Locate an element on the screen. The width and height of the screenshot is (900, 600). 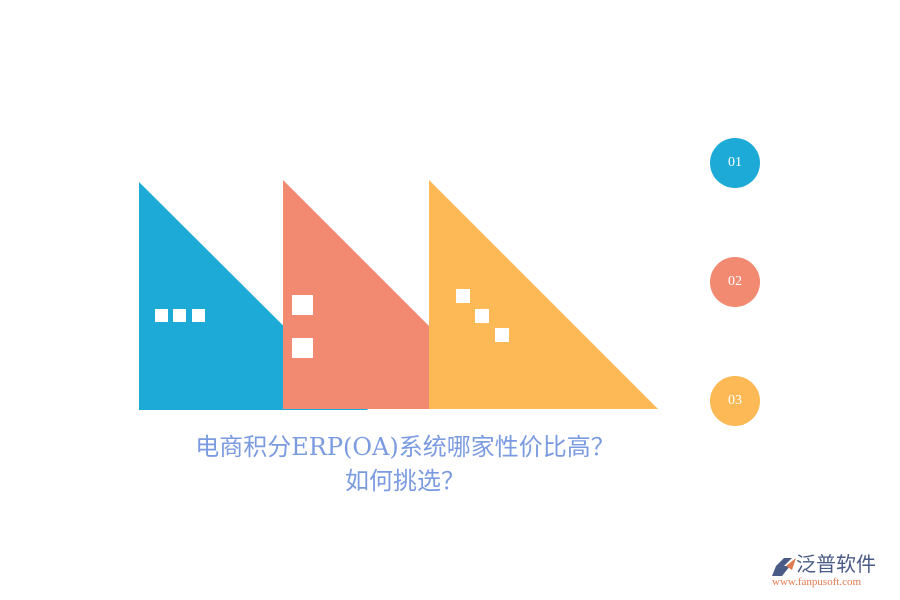
step-02-circle: 02 is located at coordinates (735, 282).